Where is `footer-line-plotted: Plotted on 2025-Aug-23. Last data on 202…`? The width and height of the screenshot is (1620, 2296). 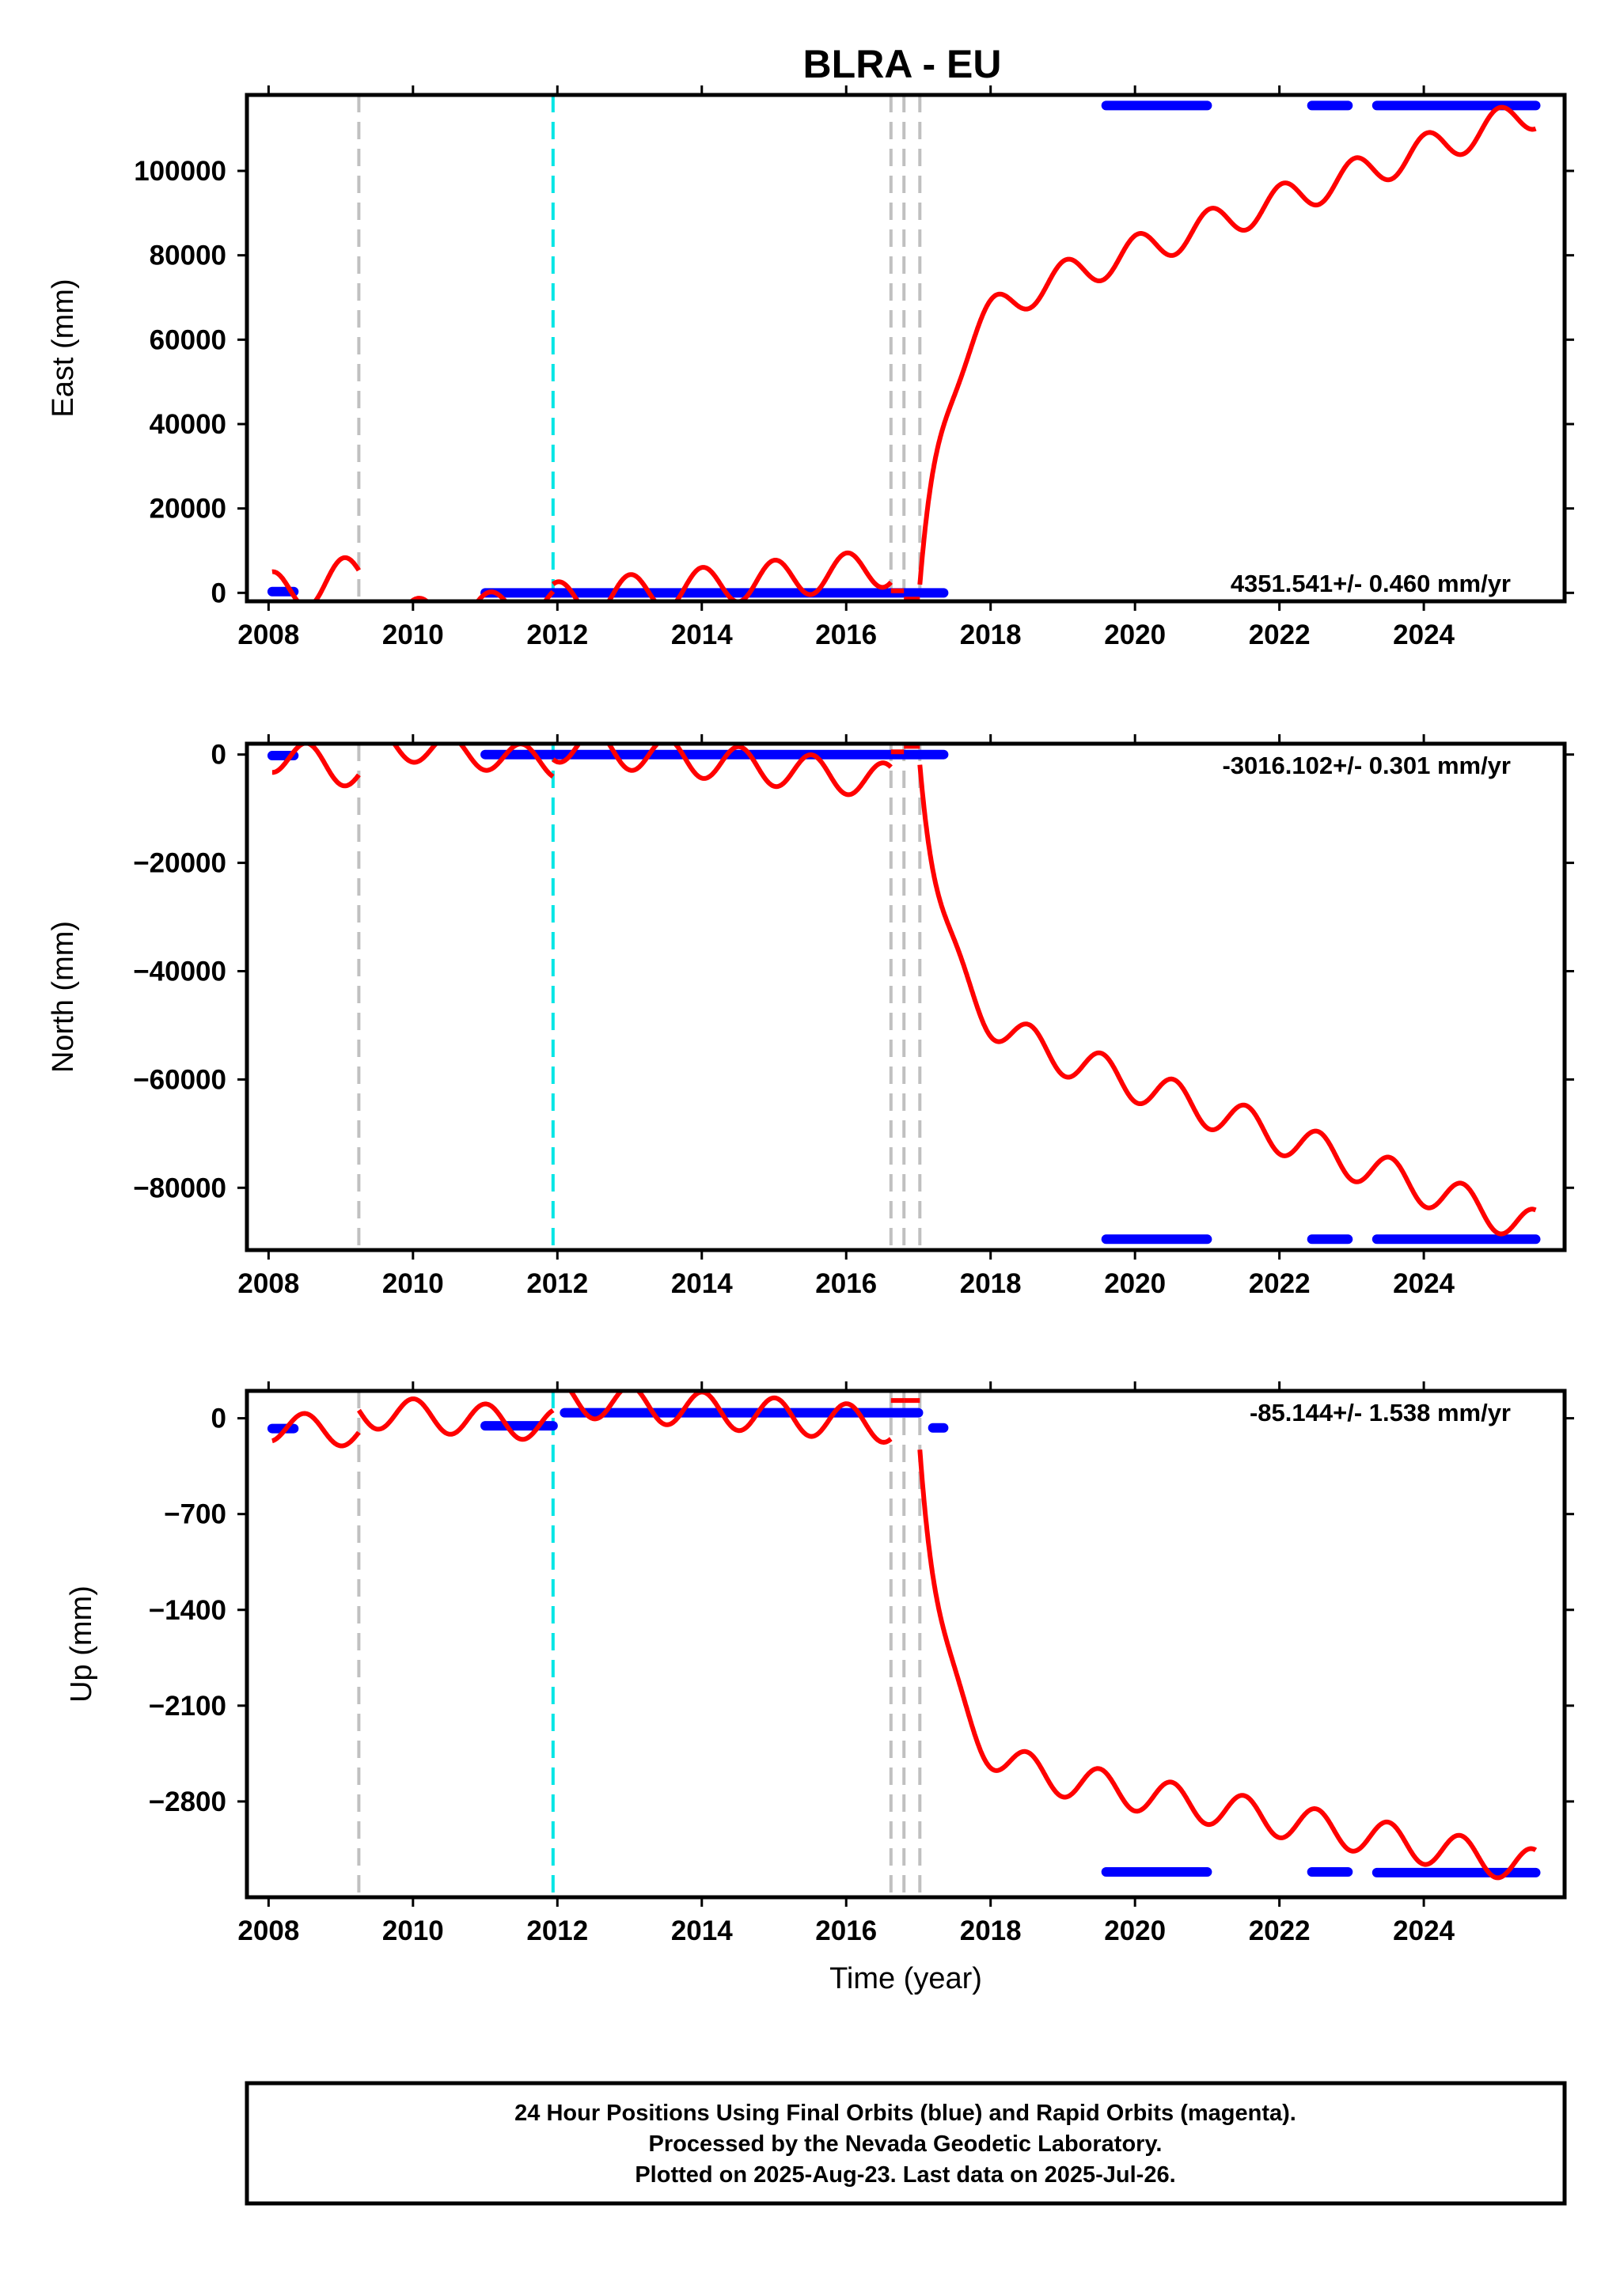 footer-line-plotted: Plotted on 2025-Aug-23. Last data on 202… is located at coordinates (905, 2175).